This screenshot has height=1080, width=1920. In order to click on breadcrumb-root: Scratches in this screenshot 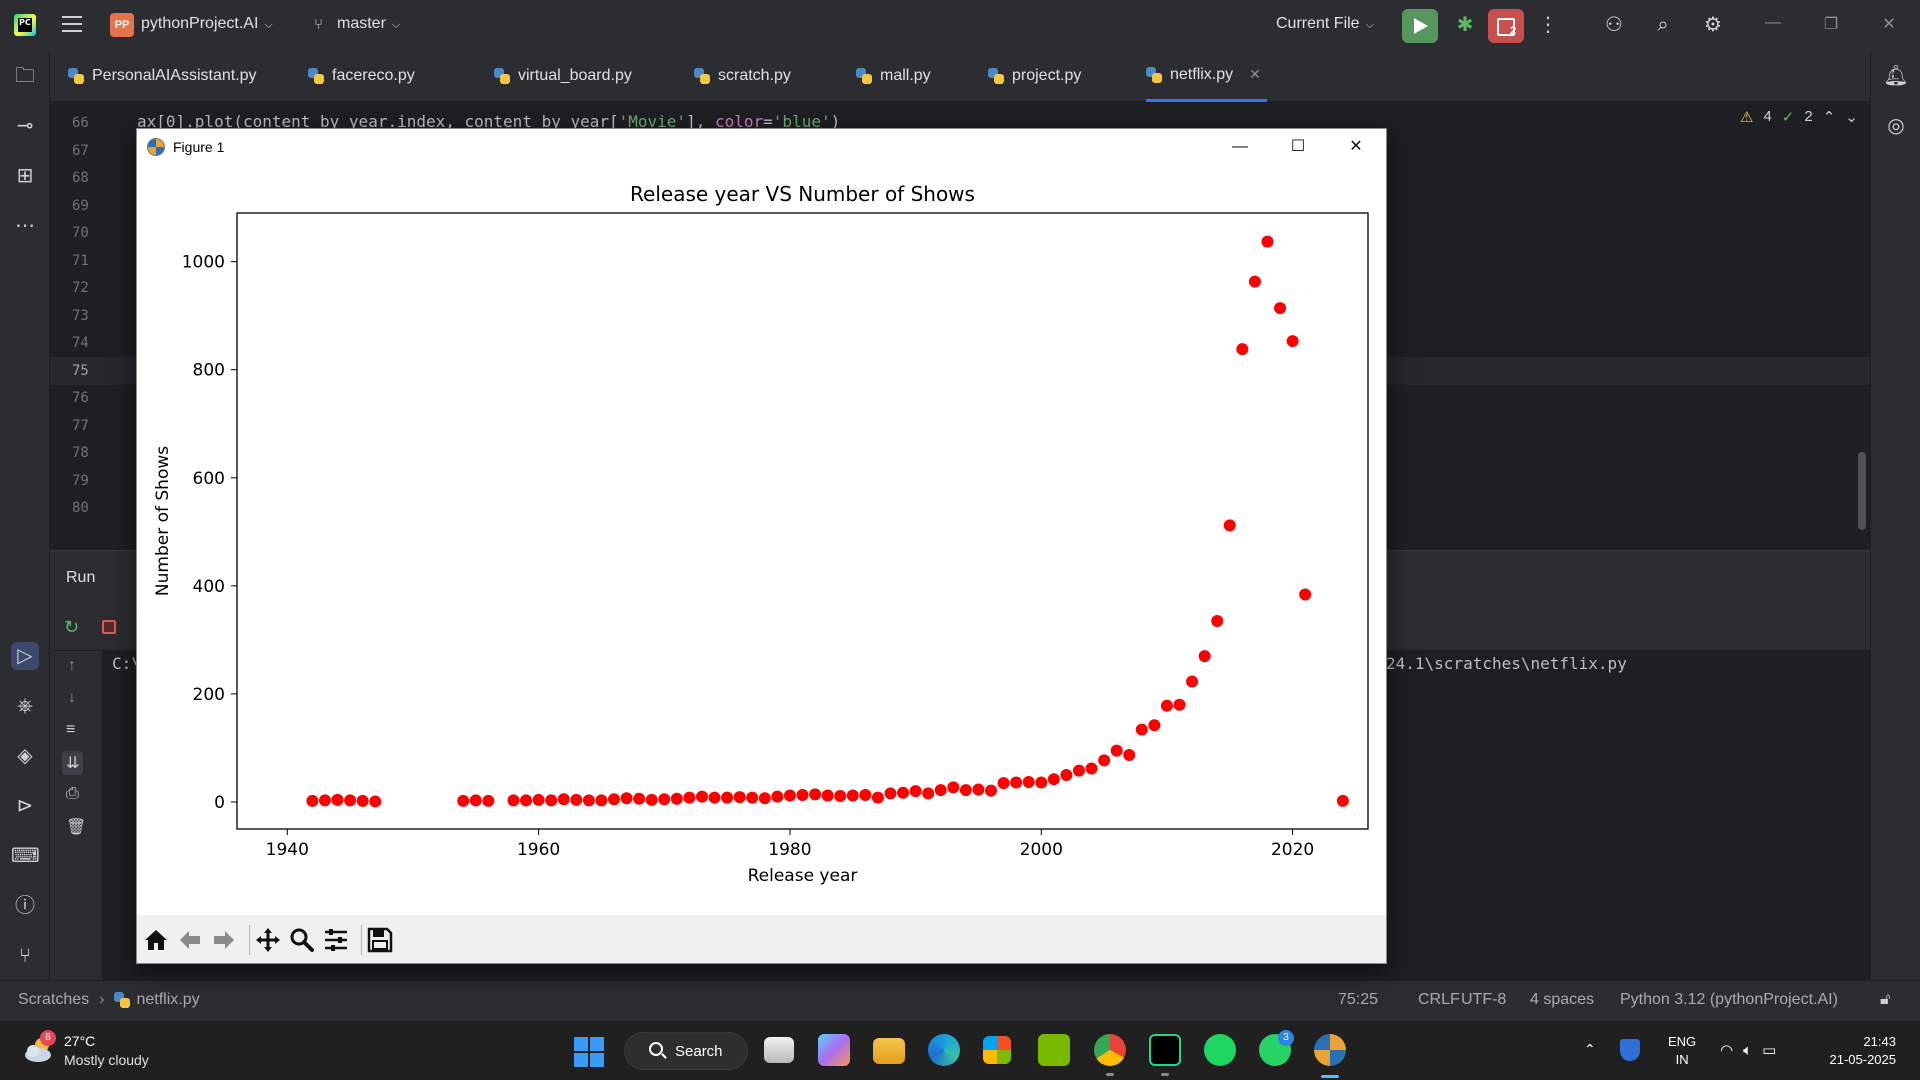, I will do `click(54, 999)`.